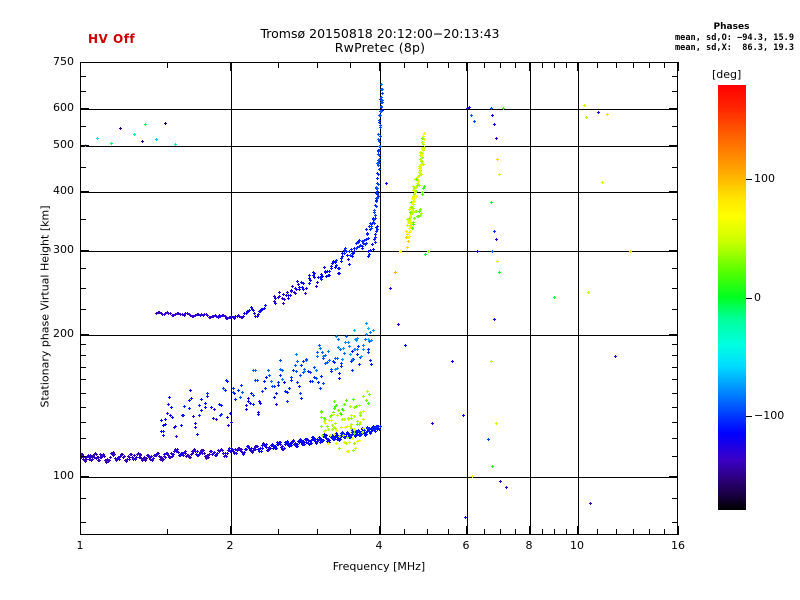  What do you see at coordinates (749, 298) in the screenshot?
I see `colorbar-tick` at bounding box center [749, 298].